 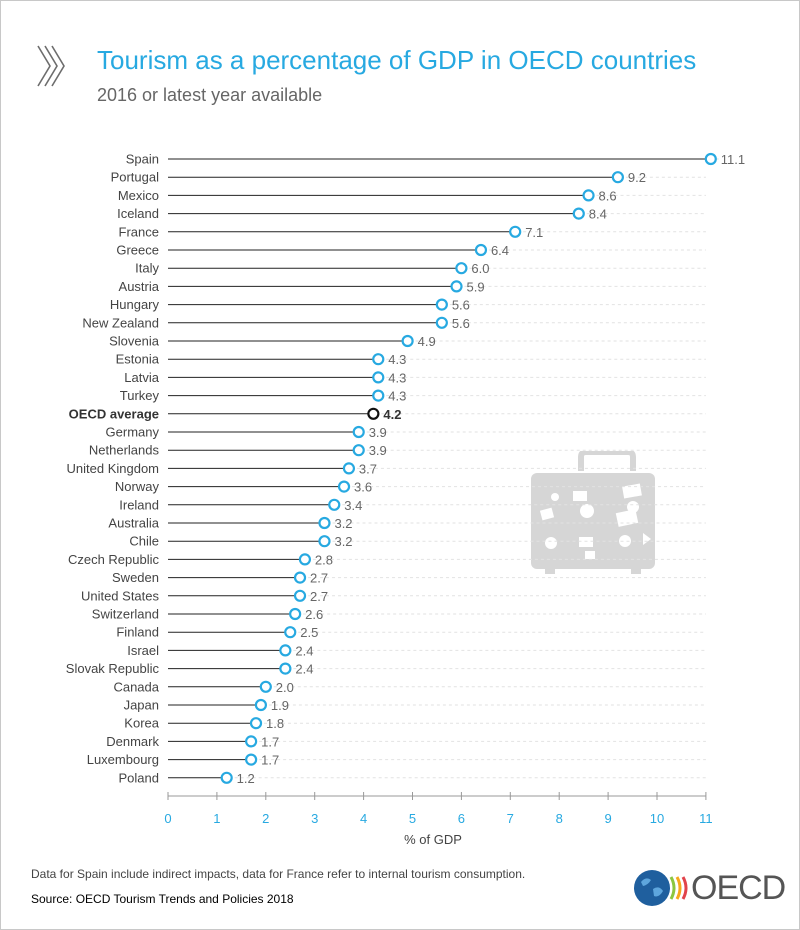 I want to click on data-label: 5.9, so click(x=476, y=286).